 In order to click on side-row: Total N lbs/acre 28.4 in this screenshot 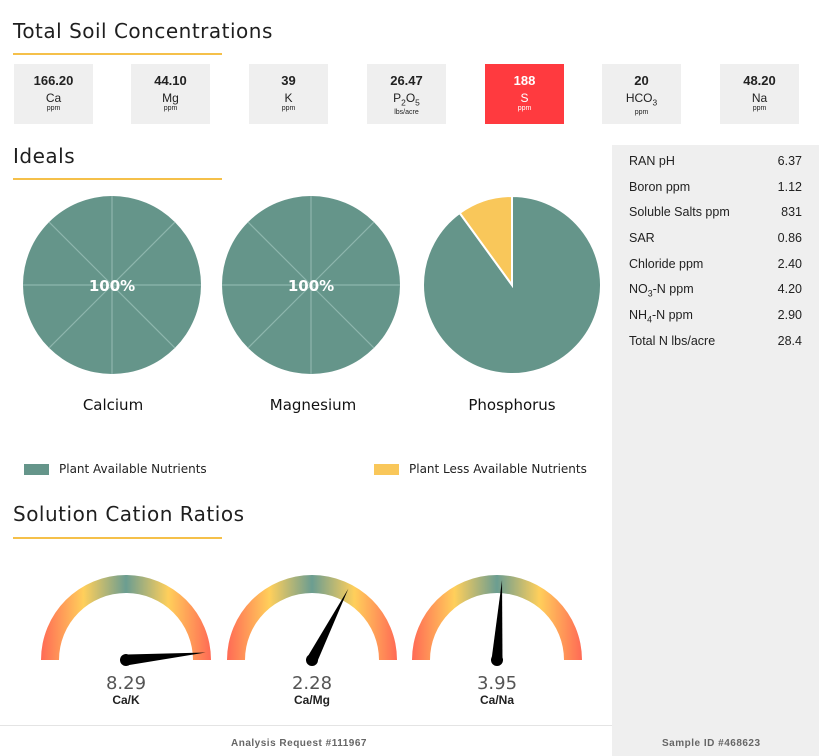, I will do `click(715, 343)`.